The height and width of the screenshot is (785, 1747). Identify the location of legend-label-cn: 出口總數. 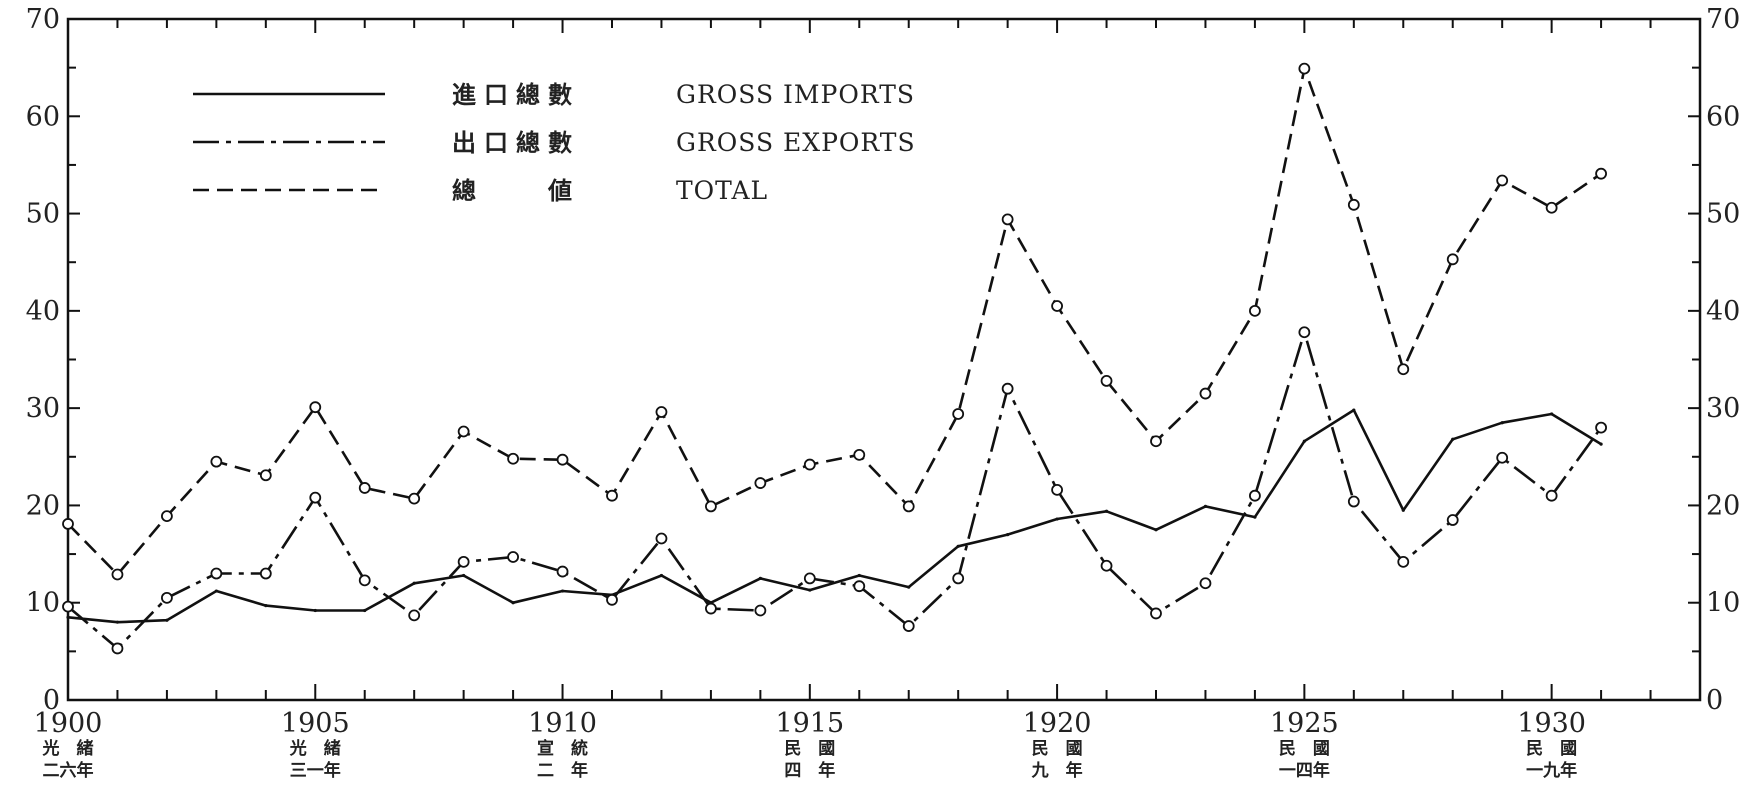
(516, 143).